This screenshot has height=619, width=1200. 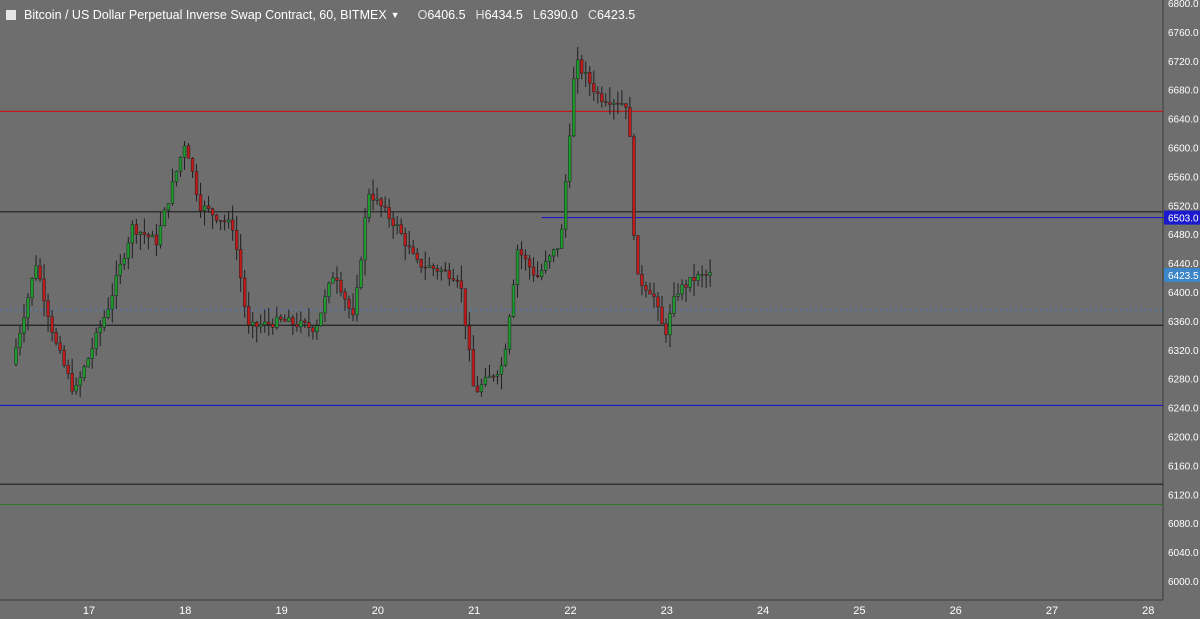 I want to click on y-tick-label: 6400.0, so click(x=1183, y=293).